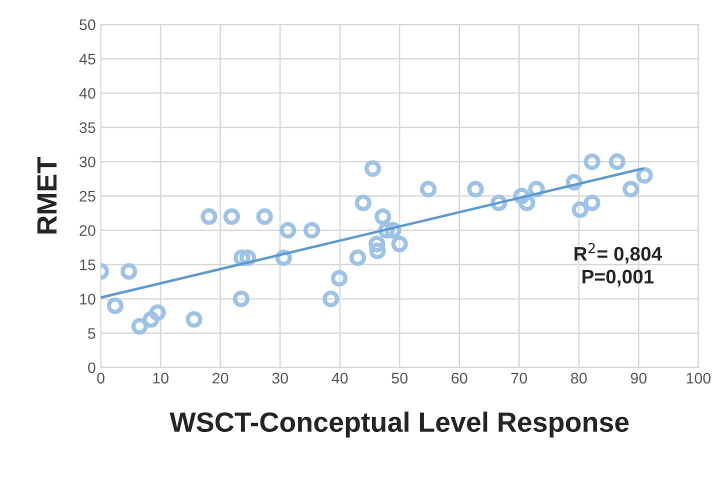  Describe the element at coordinates (88, 299) in the screenshot. I see `y-tick-label: 10` at that location.